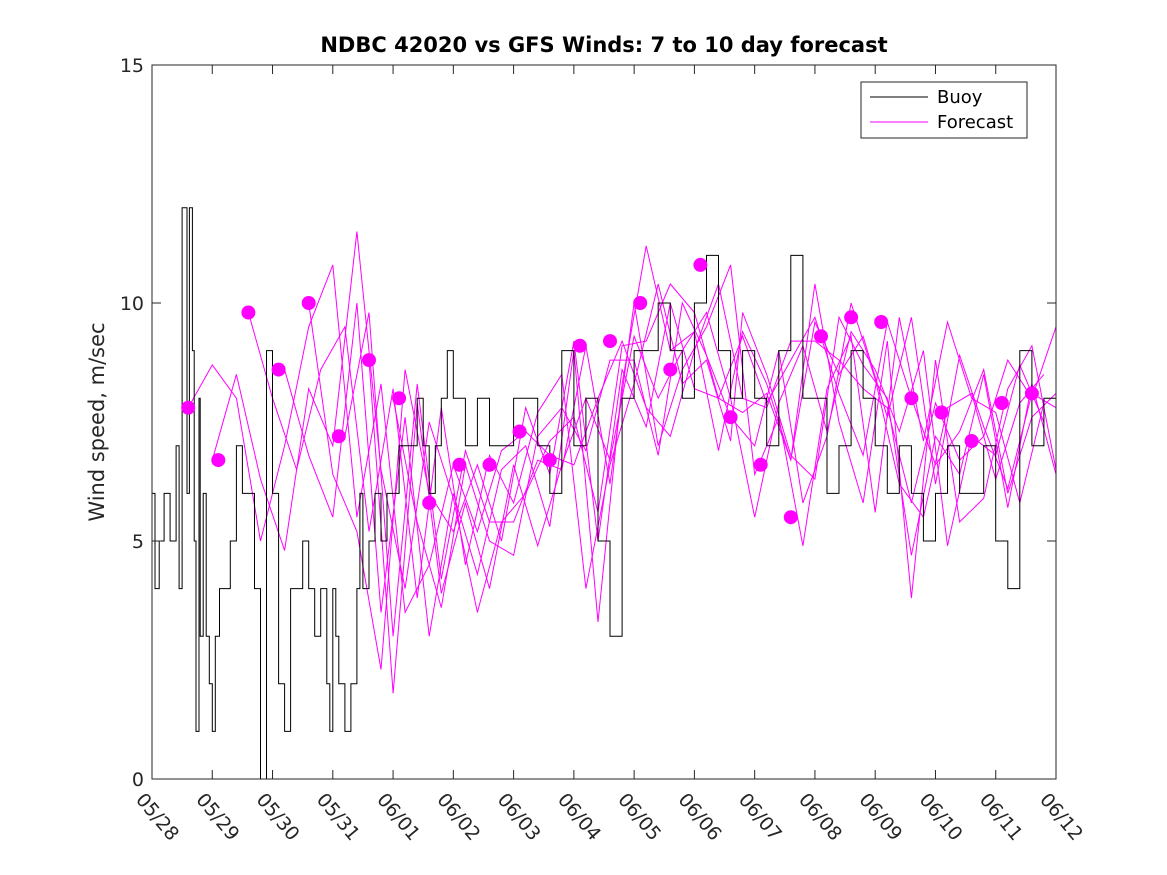  What do you see at coordinates (97, 421) in the screenshot?
I see `y-axis-label: Wind speed, m/sec` at bounding box center [97, 421].